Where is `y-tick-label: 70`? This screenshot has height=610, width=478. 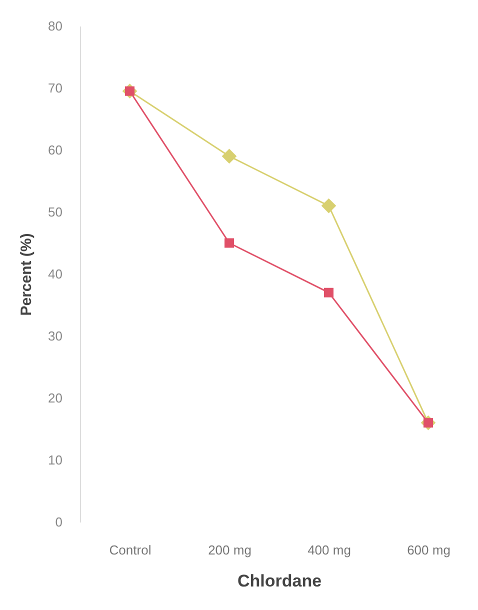 y-tick-label: 70 is located at coordinates (55, 88).